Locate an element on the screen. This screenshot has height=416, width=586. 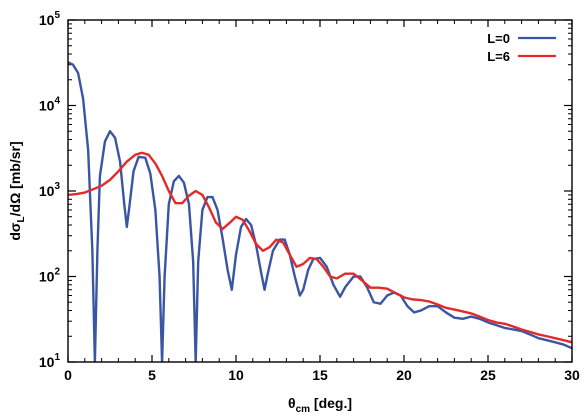
y-axis-title: dσL/dΩ [mb/sr] is located at coordinates (17, 190).